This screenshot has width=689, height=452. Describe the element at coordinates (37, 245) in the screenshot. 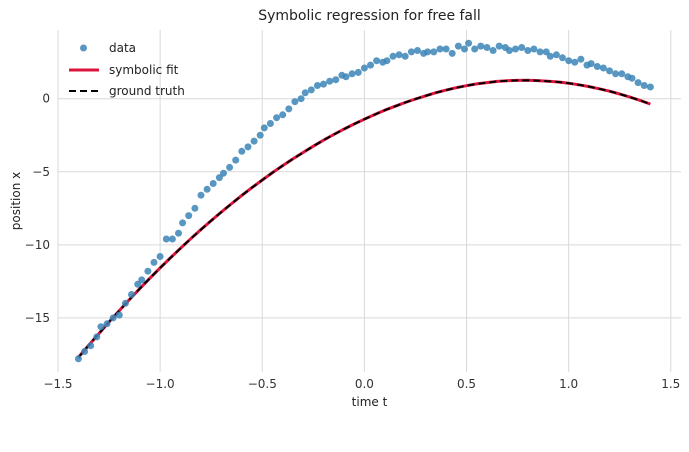

I see `y-tick-label: −10` at that location.